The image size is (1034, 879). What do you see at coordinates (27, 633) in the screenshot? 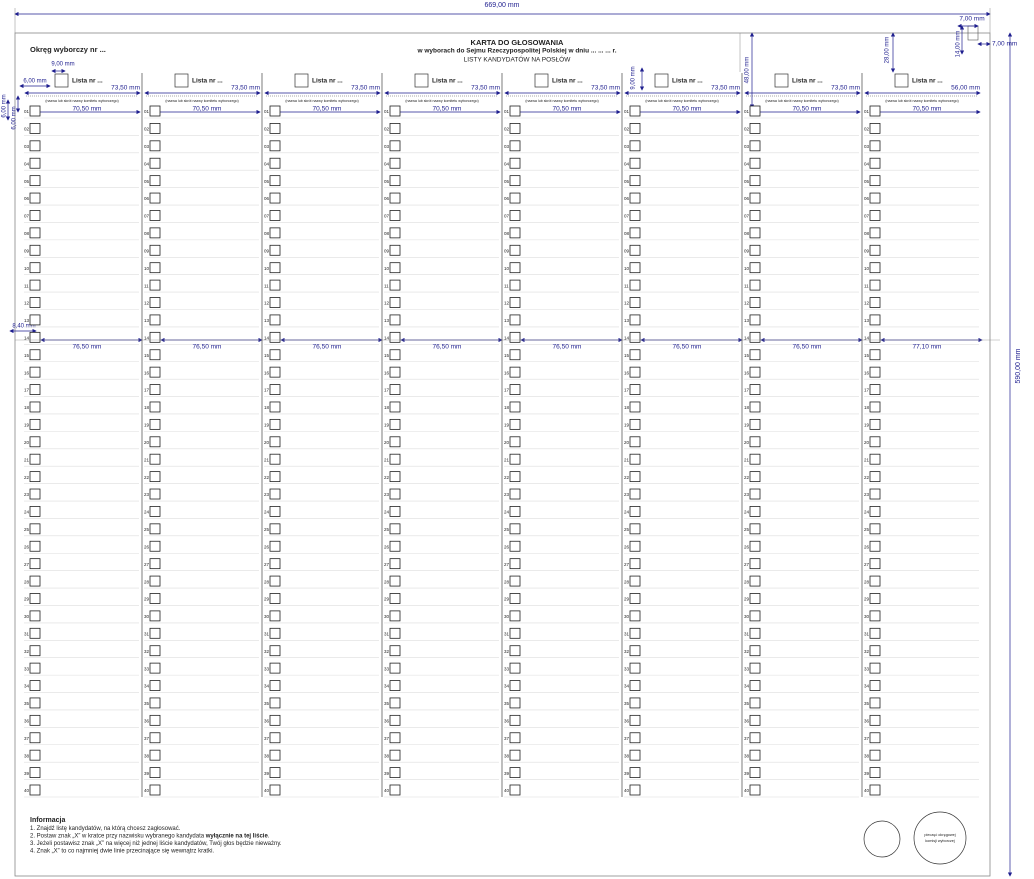
I see `row-number: 31` at bounding box center [27, 633].